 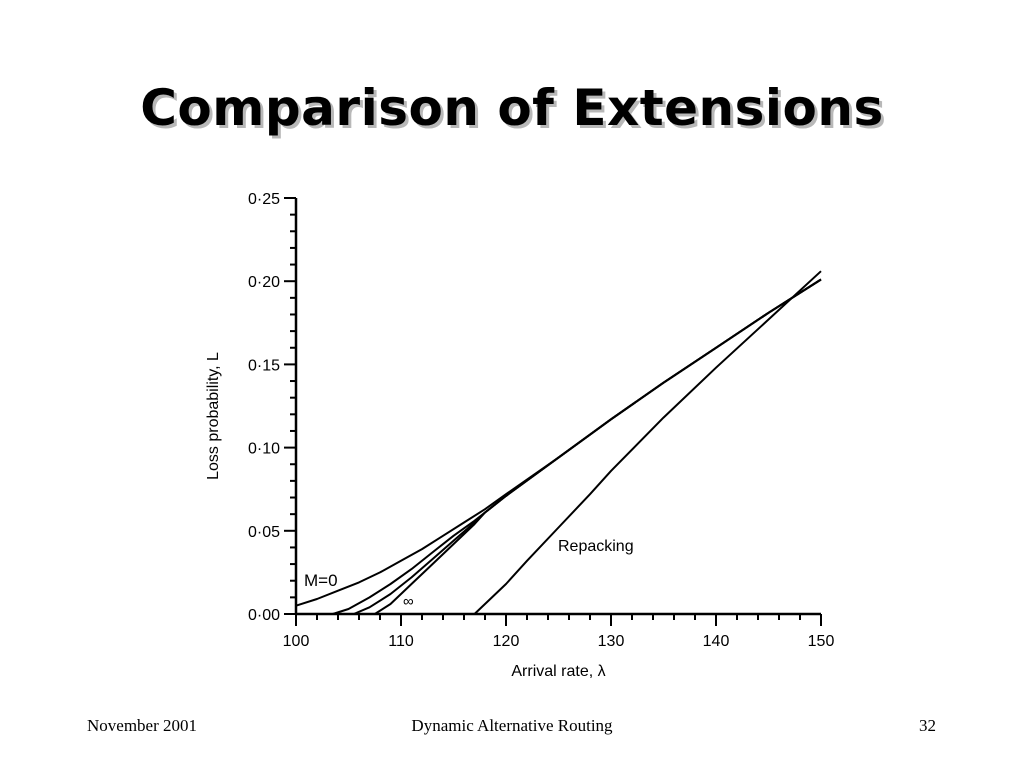 I want to click on y-tick-label: 0·25, so click(x=264, y=199).